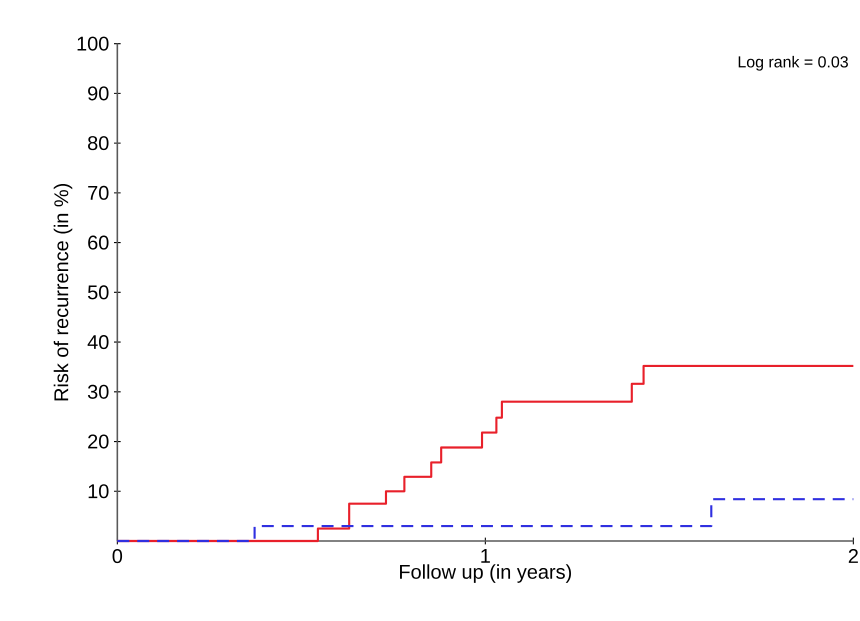  I want to click on x-axis-title: Follow up (in years), so click(485, 573).